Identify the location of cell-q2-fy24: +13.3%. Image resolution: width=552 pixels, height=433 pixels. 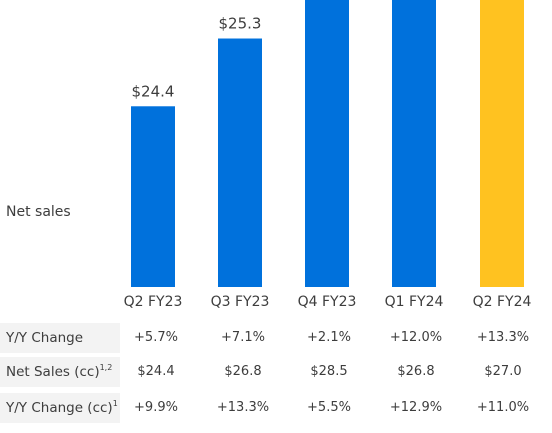
(503, 337).